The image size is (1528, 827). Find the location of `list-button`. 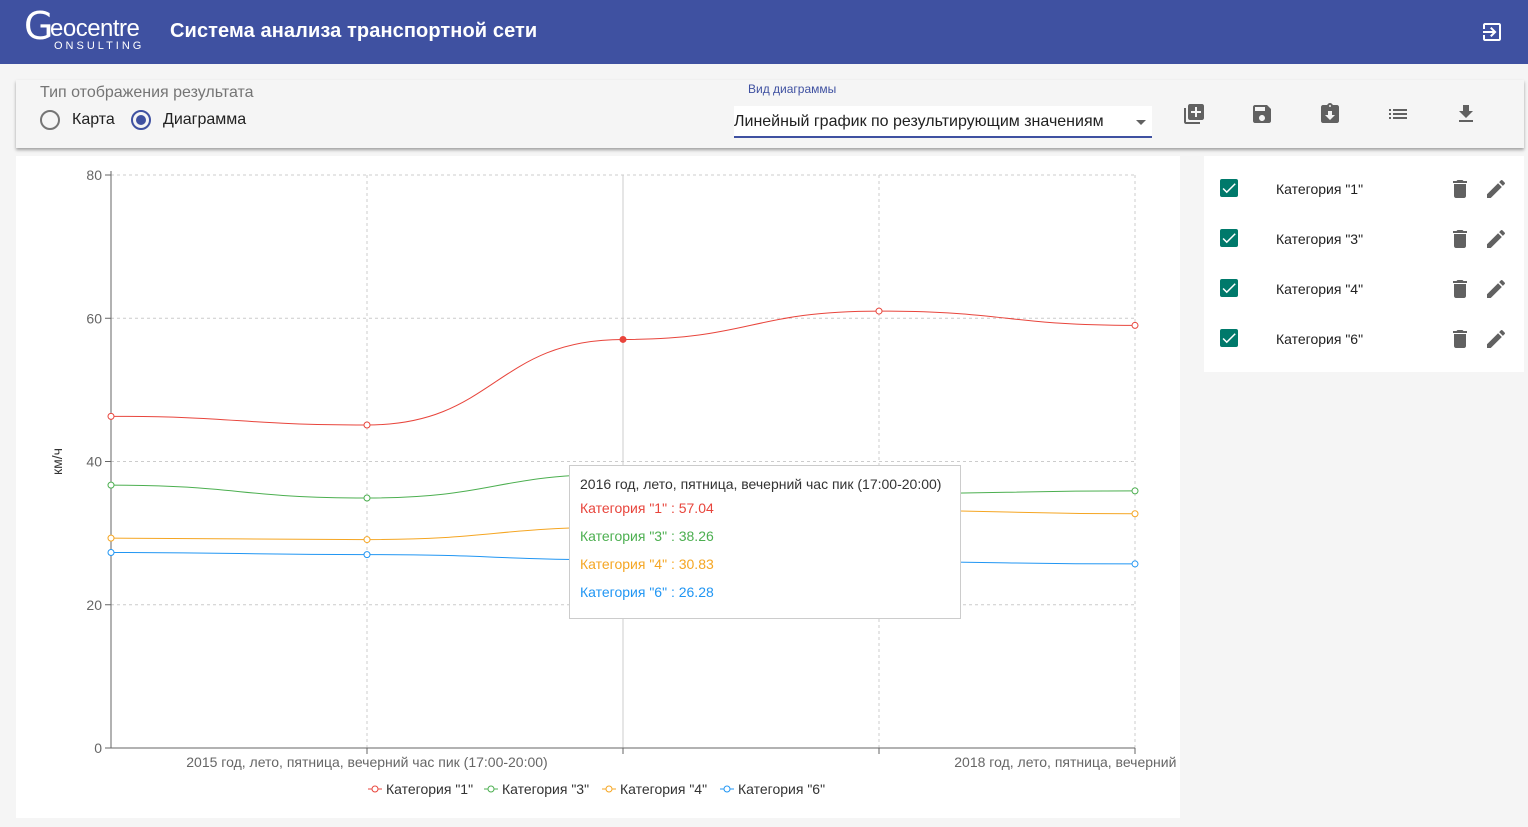

list-button is located at coordinates (1398, 114).